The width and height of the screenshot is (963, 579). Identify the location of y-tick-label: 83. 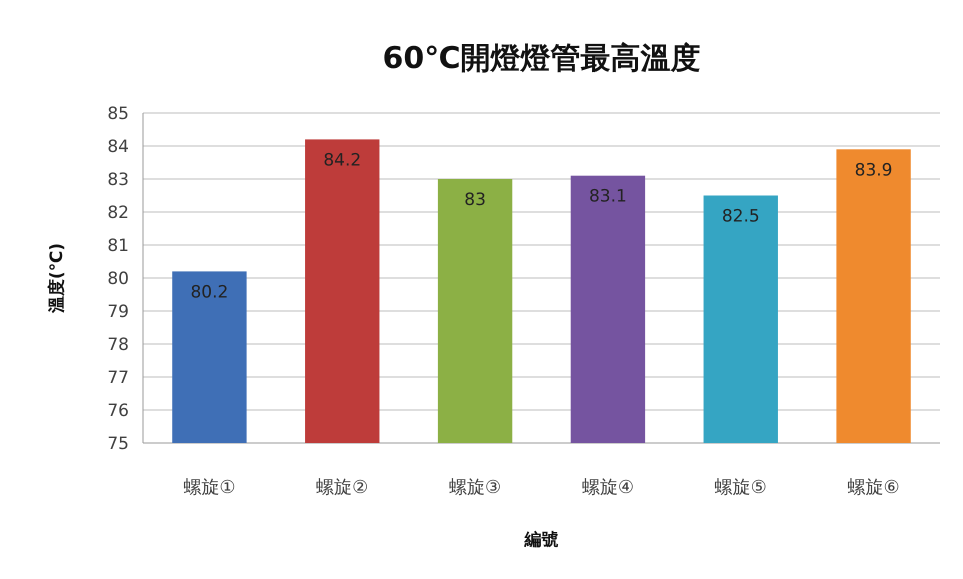
(118, 180).